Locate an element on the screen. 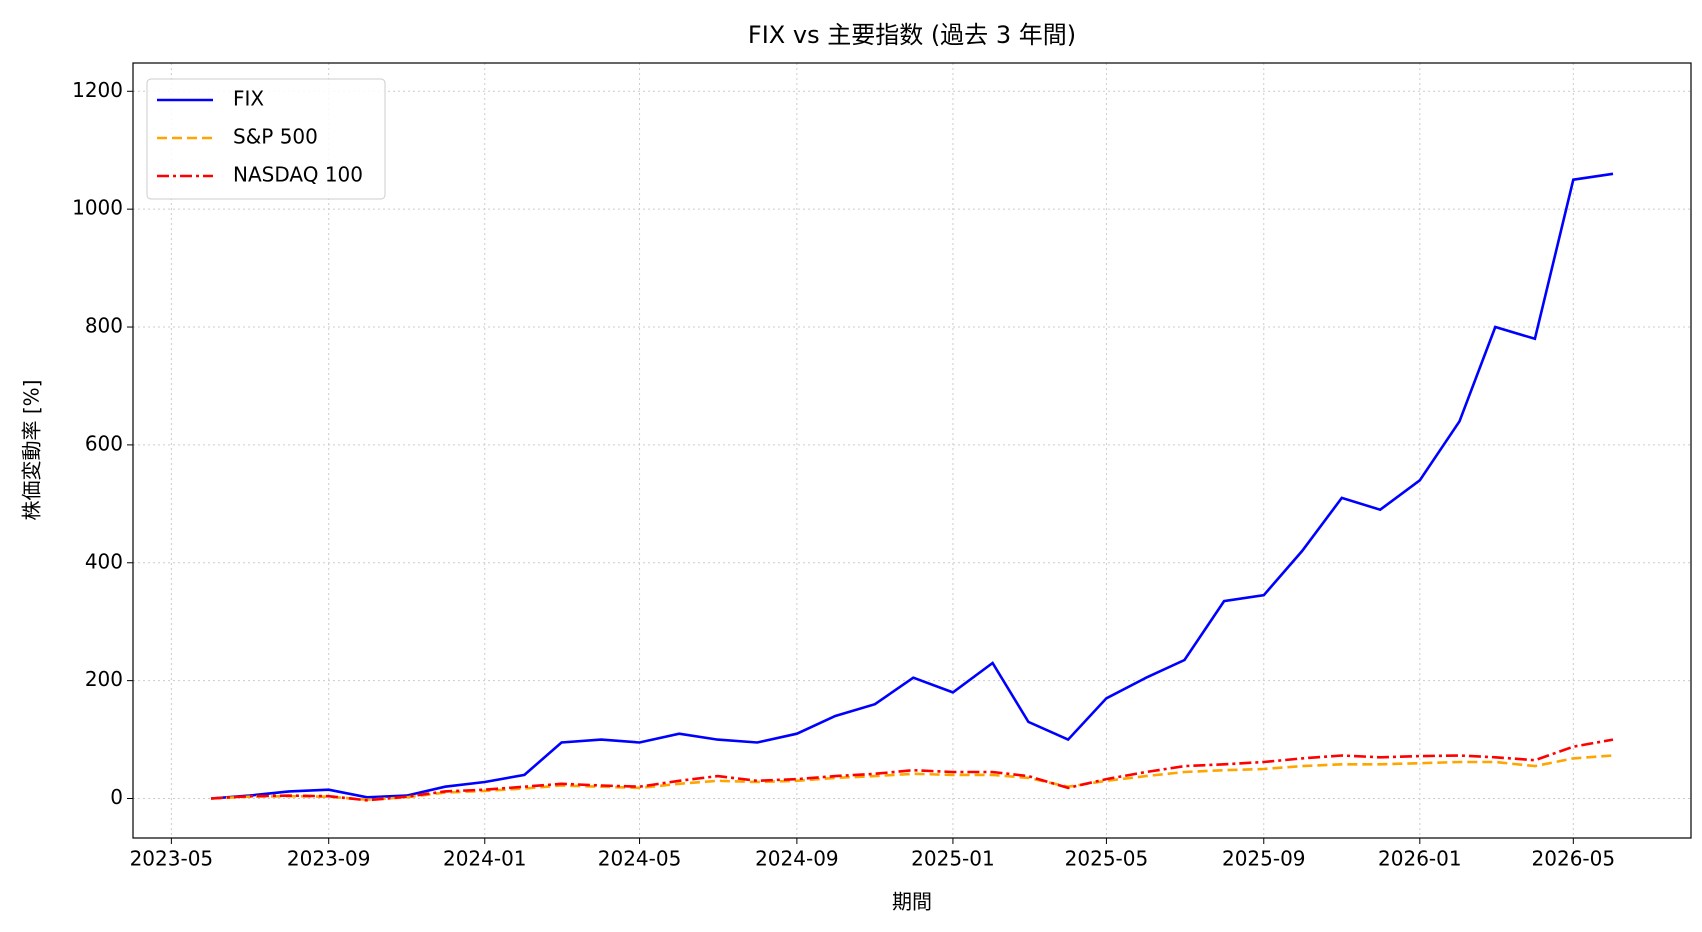 The image size is (1702, 932). legend-label: S&P 500 is located at coordinates (275, 137).